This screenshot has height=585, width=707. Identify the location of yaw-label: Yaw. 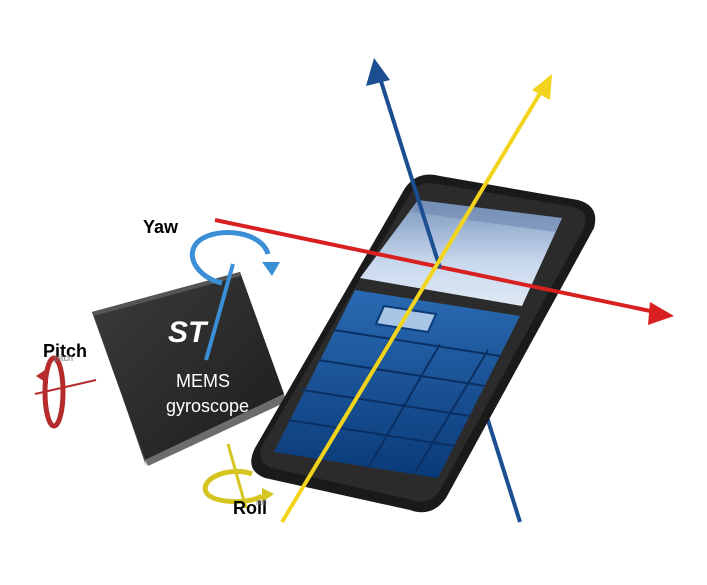
(161, 227).